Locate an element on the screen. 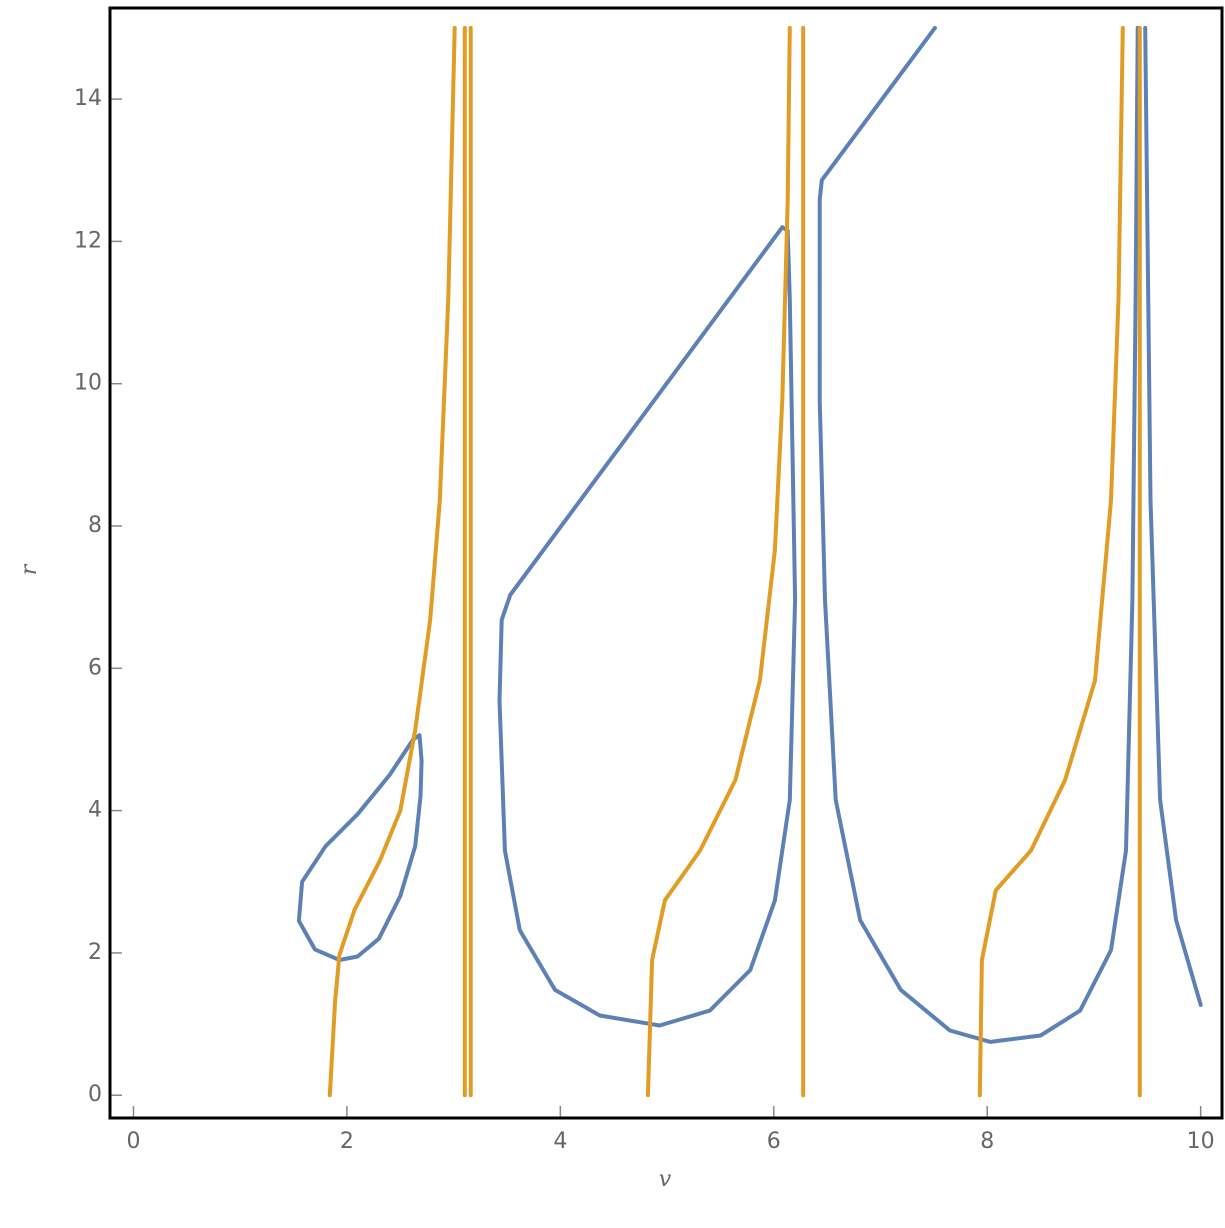 This screenshot has height=1228, width=1225. y-axis-label: r is located at coordinates (29, 569).